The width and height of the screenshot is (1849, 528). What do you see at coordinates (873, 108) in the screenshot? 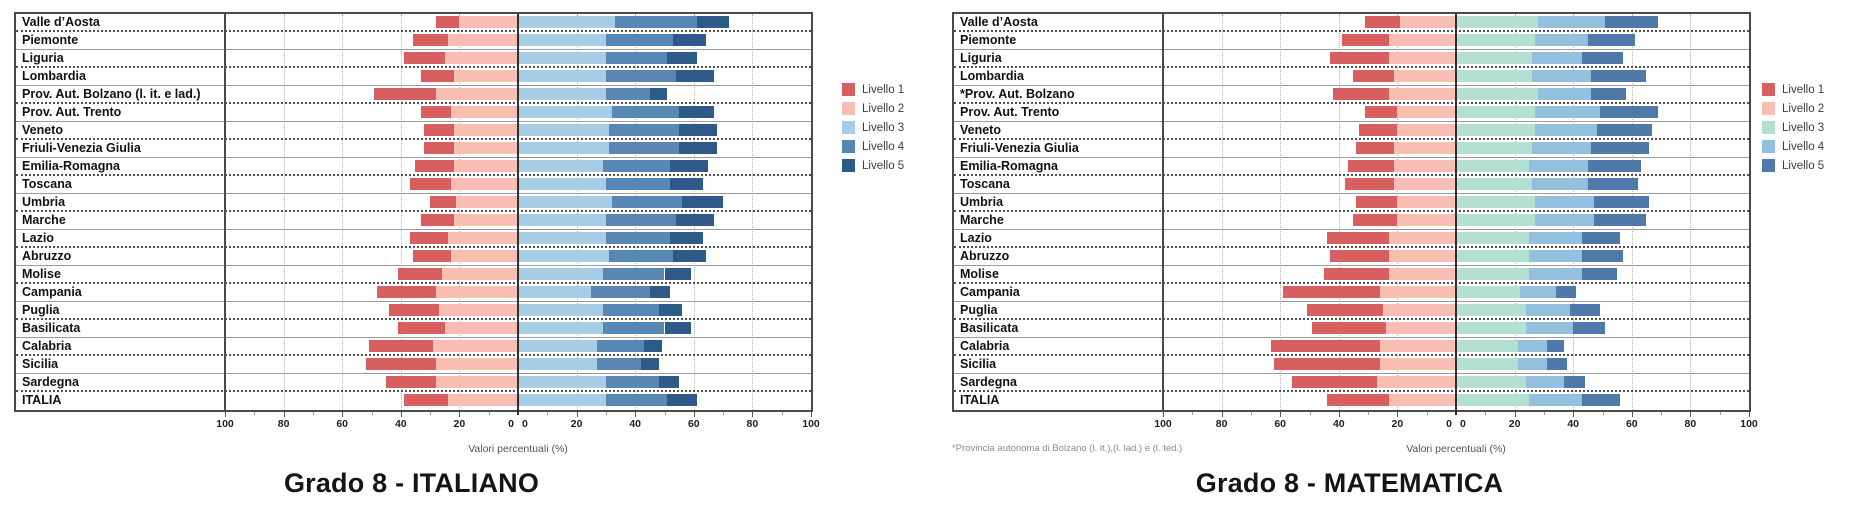
I see `legend-item: Livello 2` at bounding box center [873, 108].